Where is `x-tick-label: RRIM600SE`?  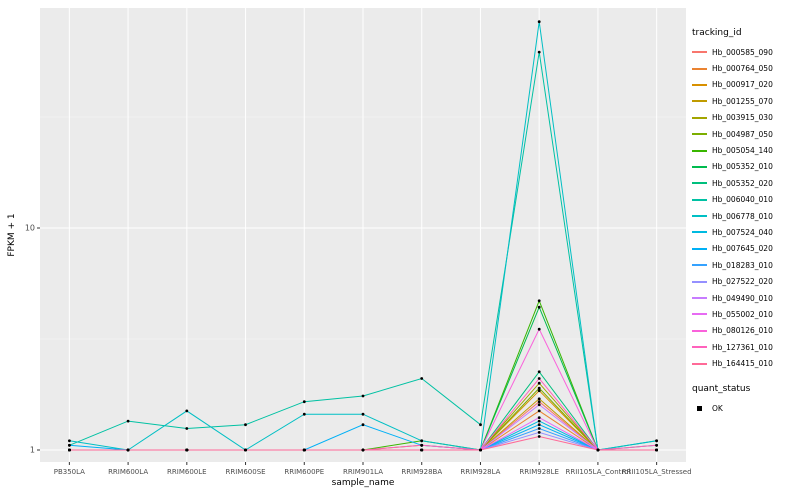 x-tick-label: RRIM600SE is located at coordinates (246, 472).